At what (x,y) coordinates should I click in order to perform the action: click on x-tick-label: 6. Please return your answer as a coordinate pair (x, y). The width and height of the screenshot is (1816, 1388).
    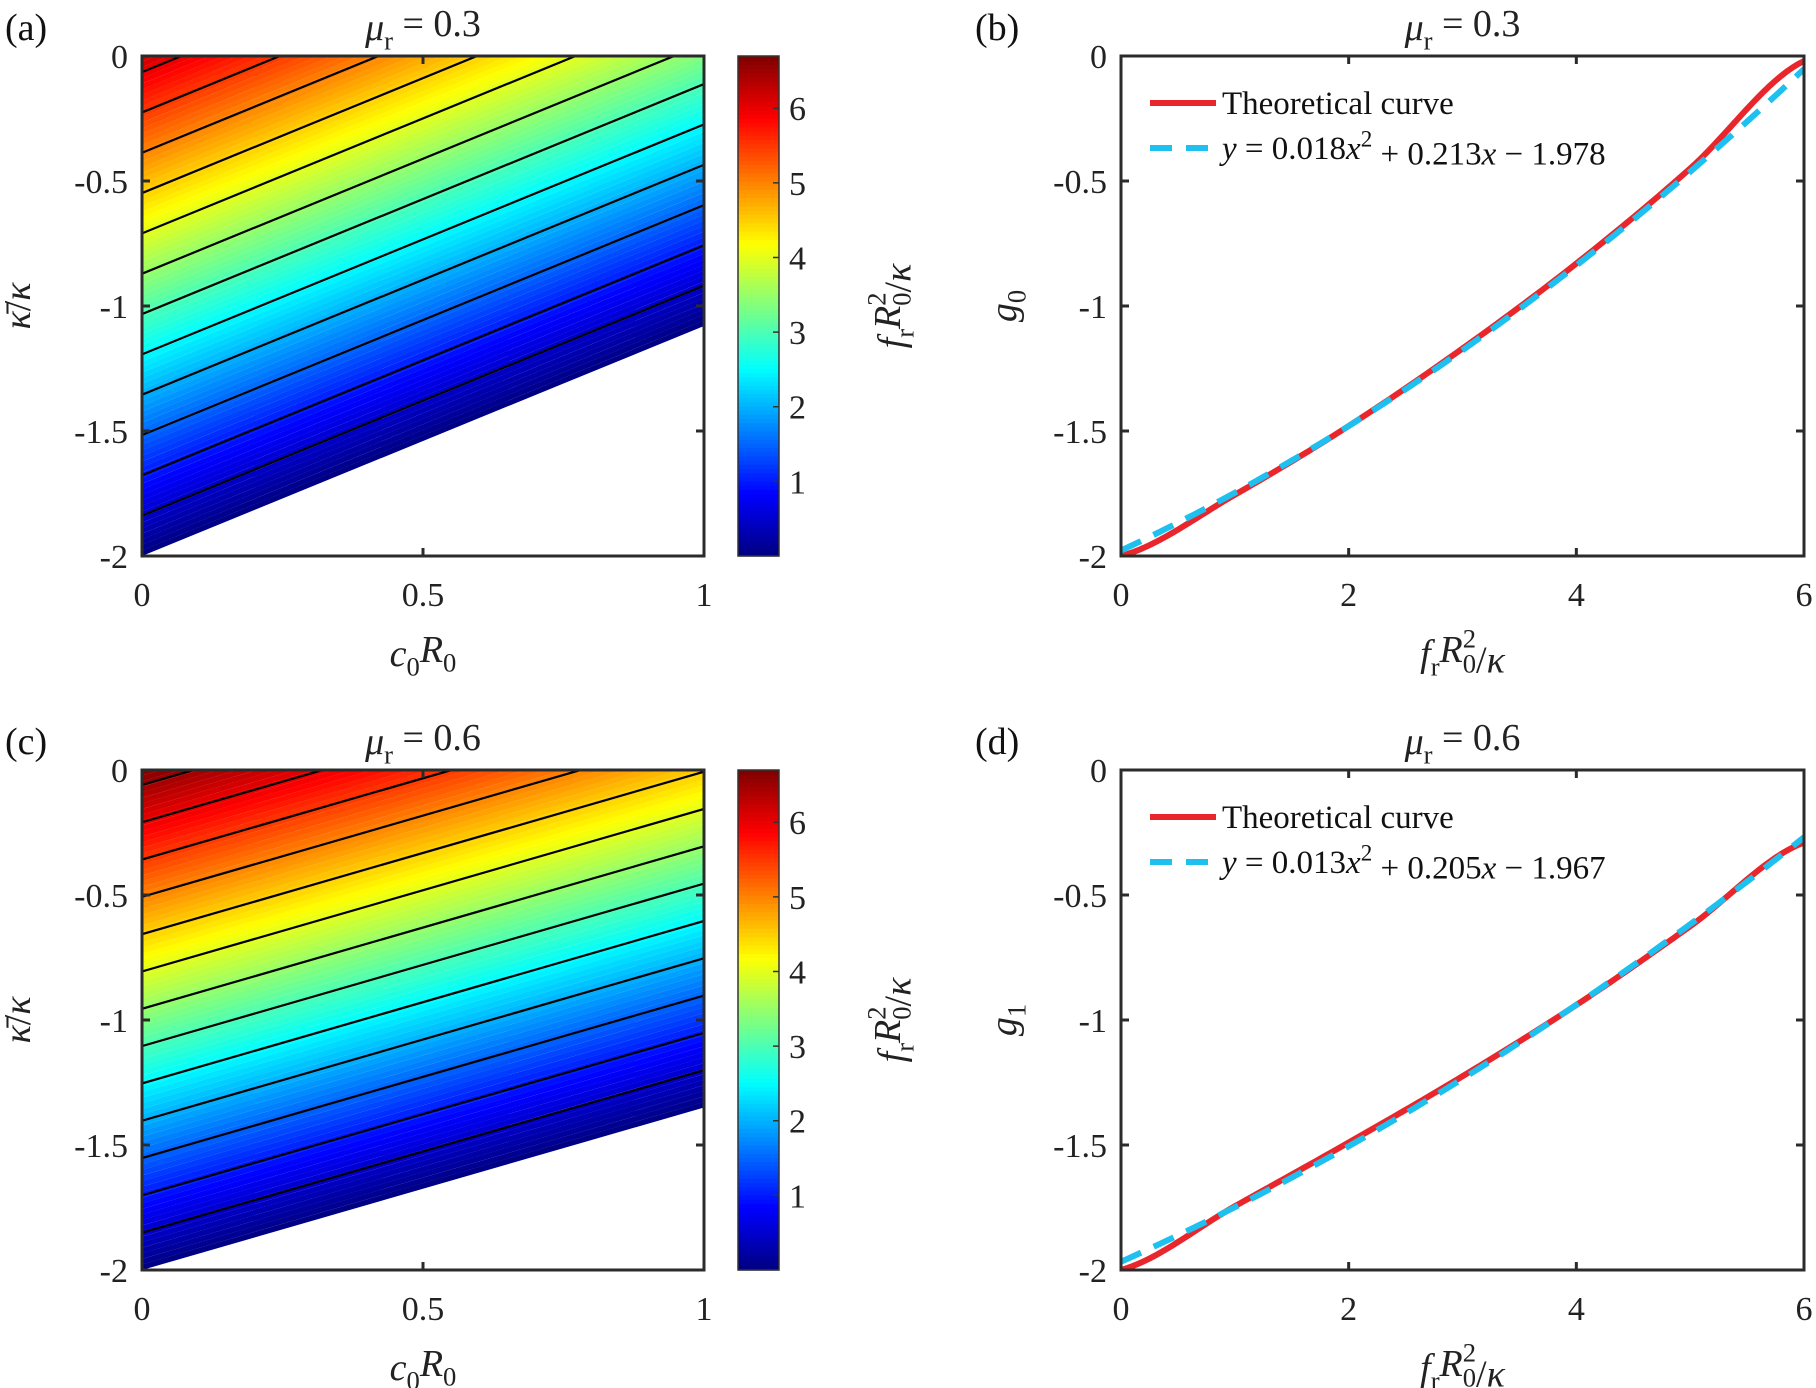
    Looking at the image, I should click on (1804, 1309).